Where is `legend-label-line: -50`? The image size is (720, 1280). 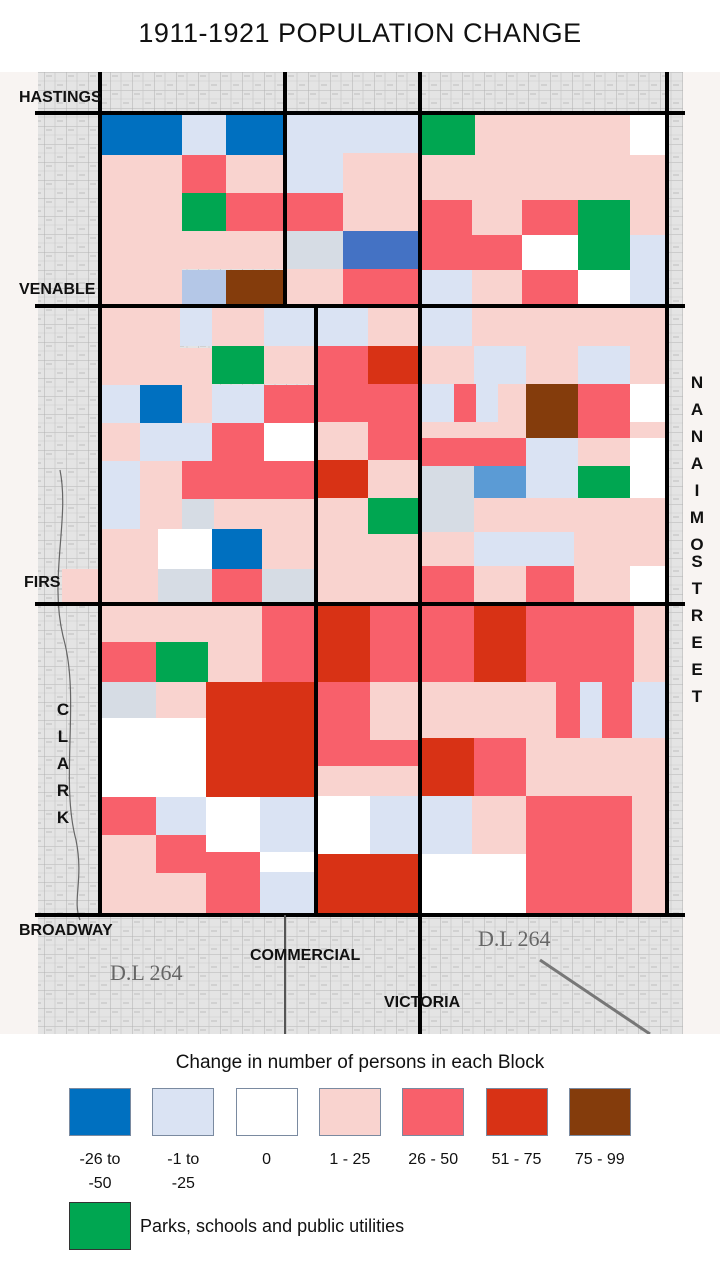
legend-label-line: -50 is located at coordinates (100, 1183).